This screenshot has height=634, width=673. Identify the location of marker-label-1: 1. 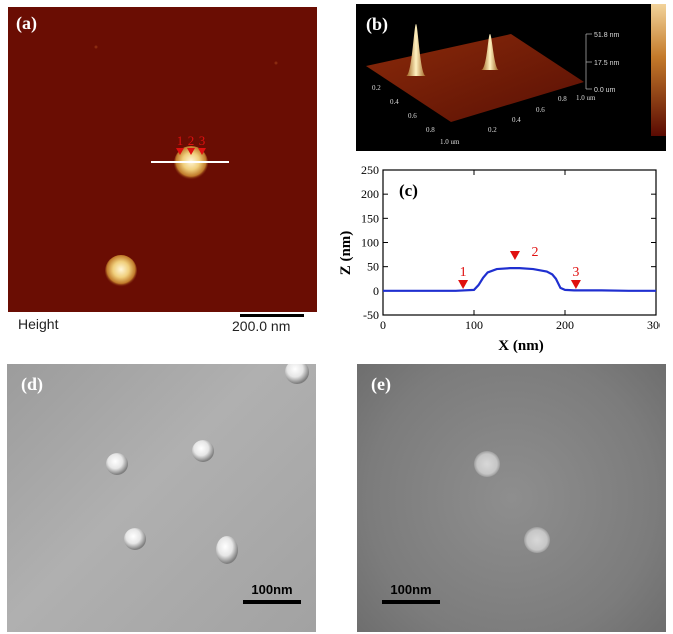
(180, 140).